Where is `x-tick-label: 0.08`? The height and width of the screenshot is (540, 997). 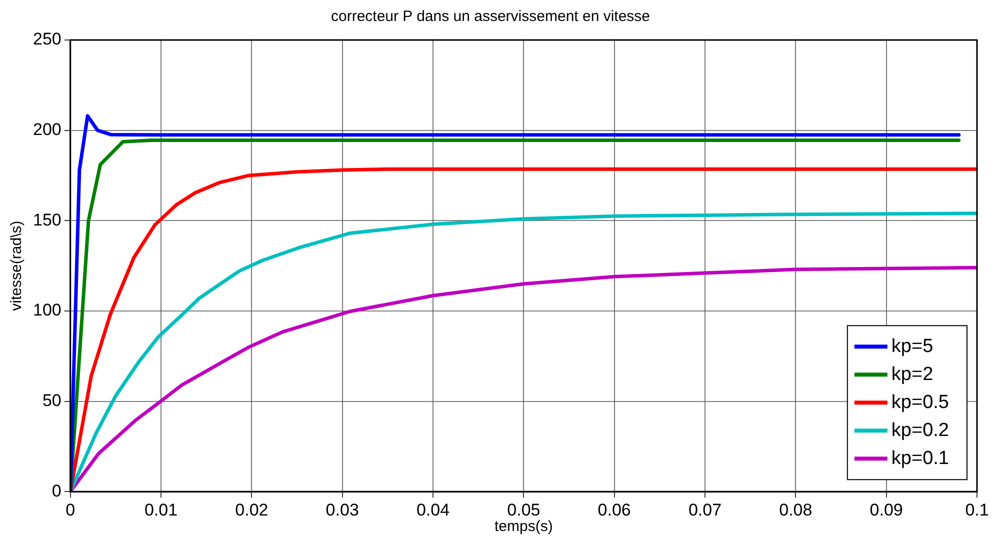
x-tick-label: 0.08 is located at coordinates (795, 510).